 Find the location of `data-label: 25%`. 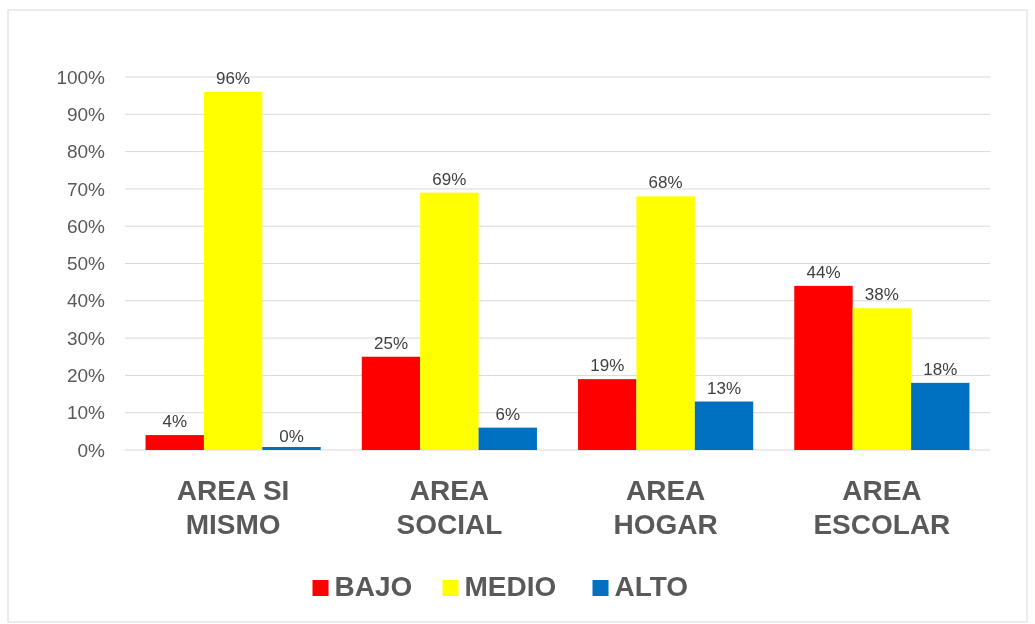

data-label: 25% is located at coordinates (390, 343).